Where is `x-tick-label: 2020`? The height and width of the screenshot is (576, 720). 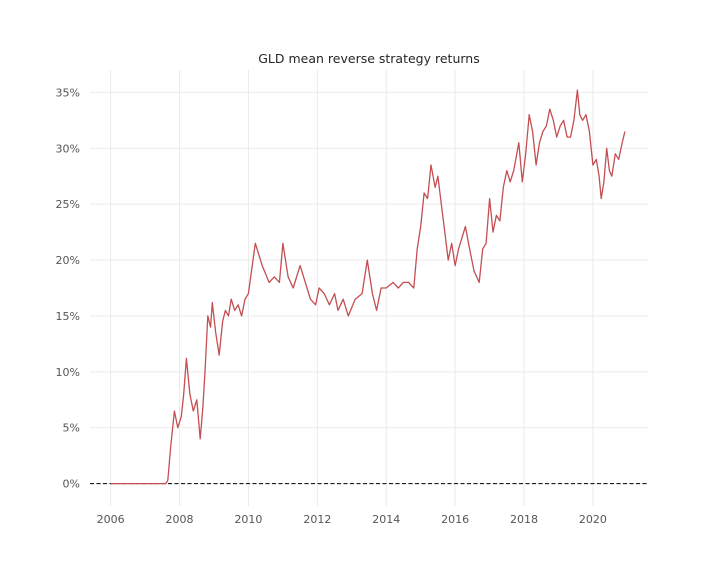 x-tick-label: 2020 is located at coordinates (593, 519).